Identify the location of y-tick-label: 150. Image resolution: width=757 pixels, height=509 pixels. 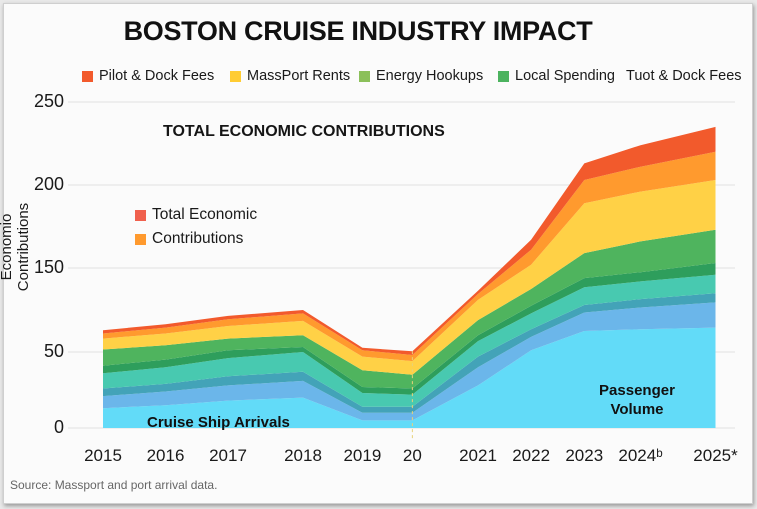
(48, 267).